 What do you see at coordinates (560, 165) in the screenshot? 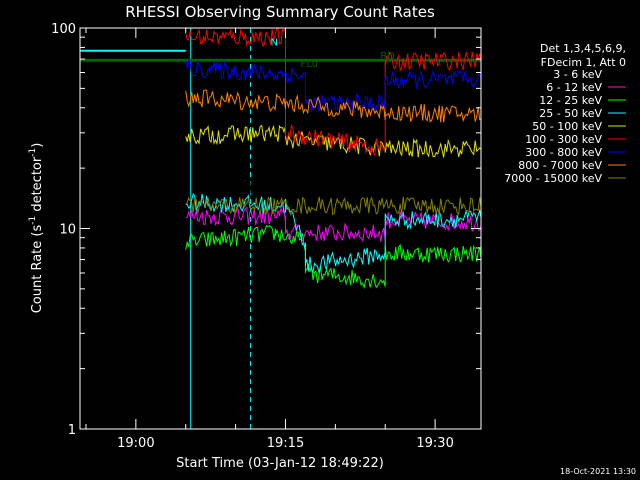
I see `legend-label: 800 - 7000 keV` at bounding box center [560, 165].